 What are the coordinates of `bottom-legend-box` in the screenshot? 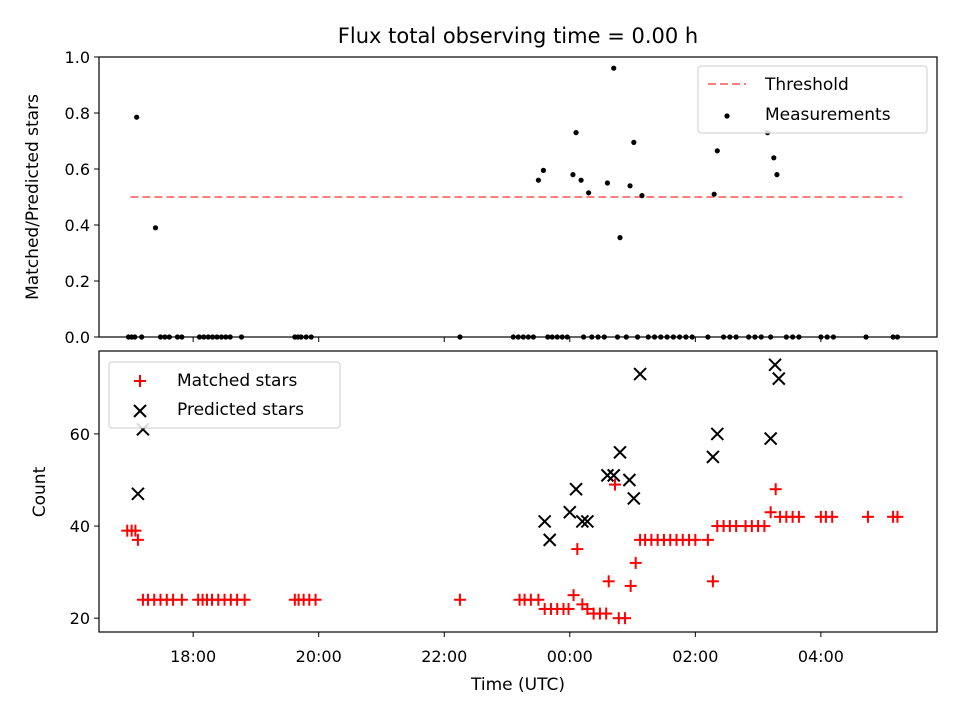 It's located at (224, 395).